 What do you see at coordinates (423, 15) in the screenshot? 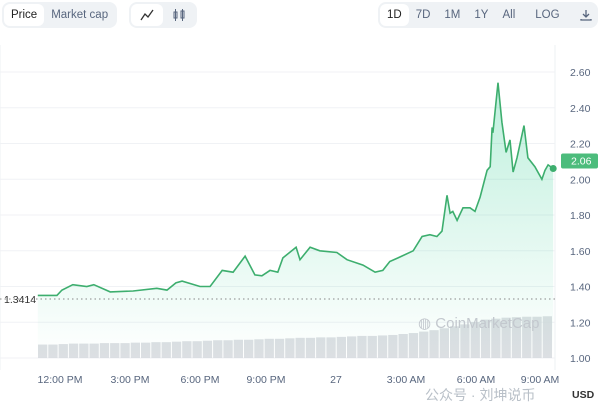
I see `range-7d: 7D` at bounding box center [423, 15].